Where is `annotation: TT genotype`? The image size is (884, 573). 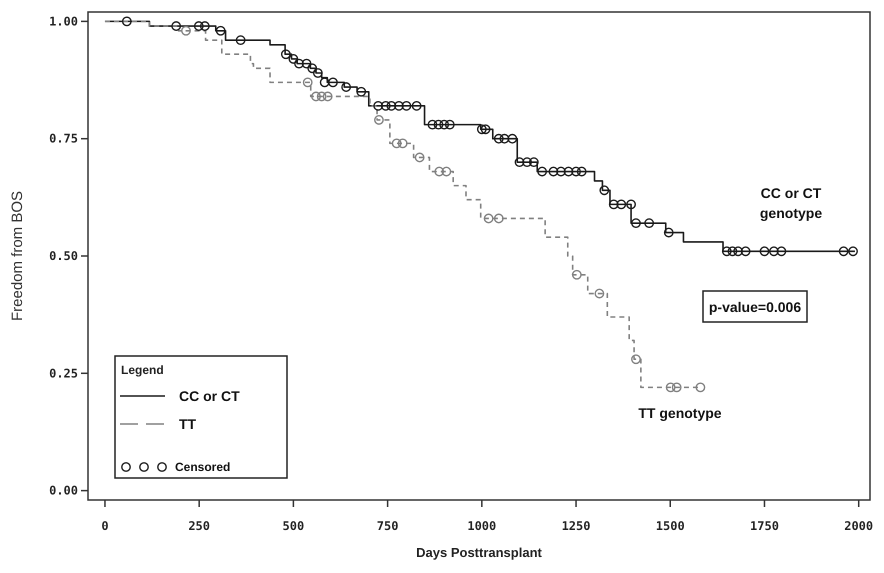
annotation: TT genotype is located at coordinates (680, 413).